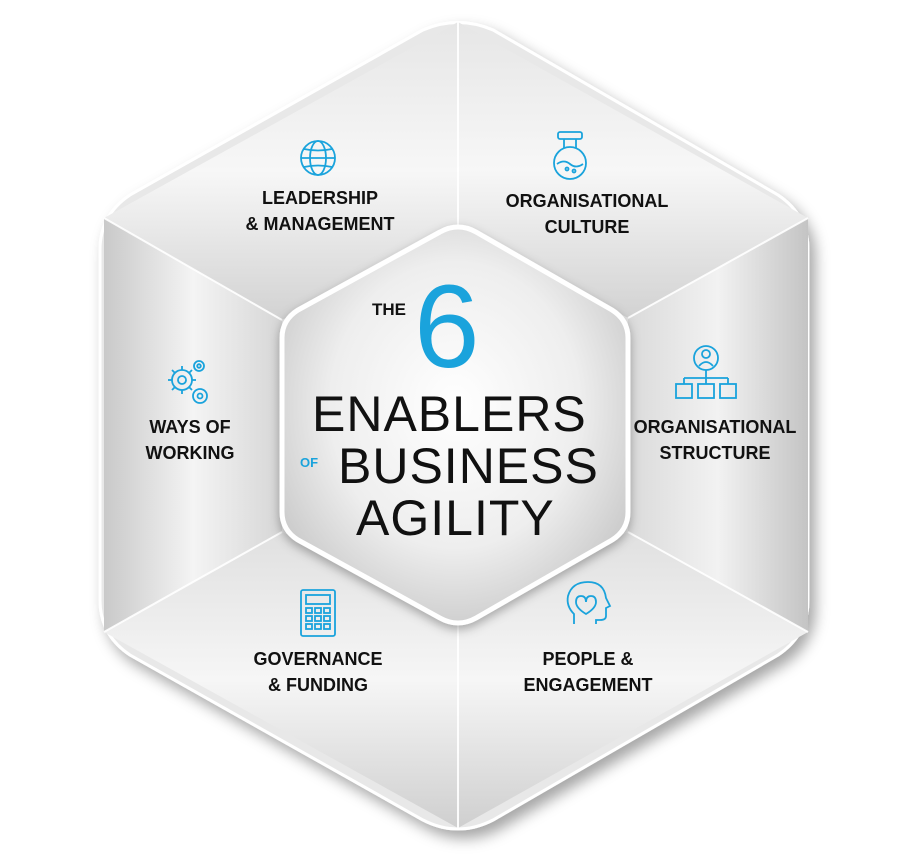 This screenshot has width=922, height=865. I want to click on lab-flask-icon, so click(570, 155).